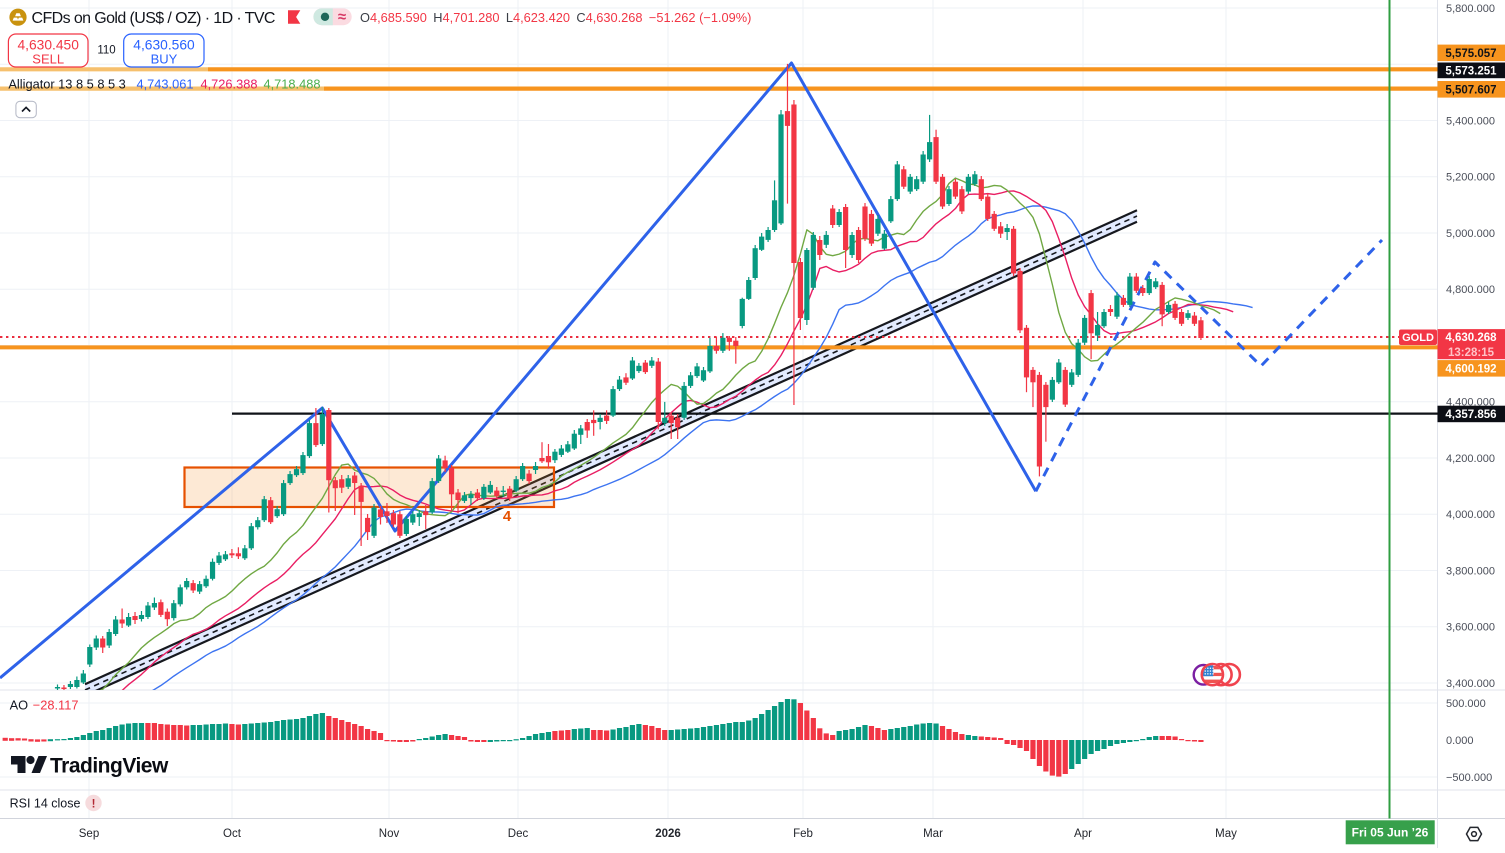 The height and width of the screenshot is (853, 1505). I want to click on svg-text: 4,718.488, so click(292, 84).